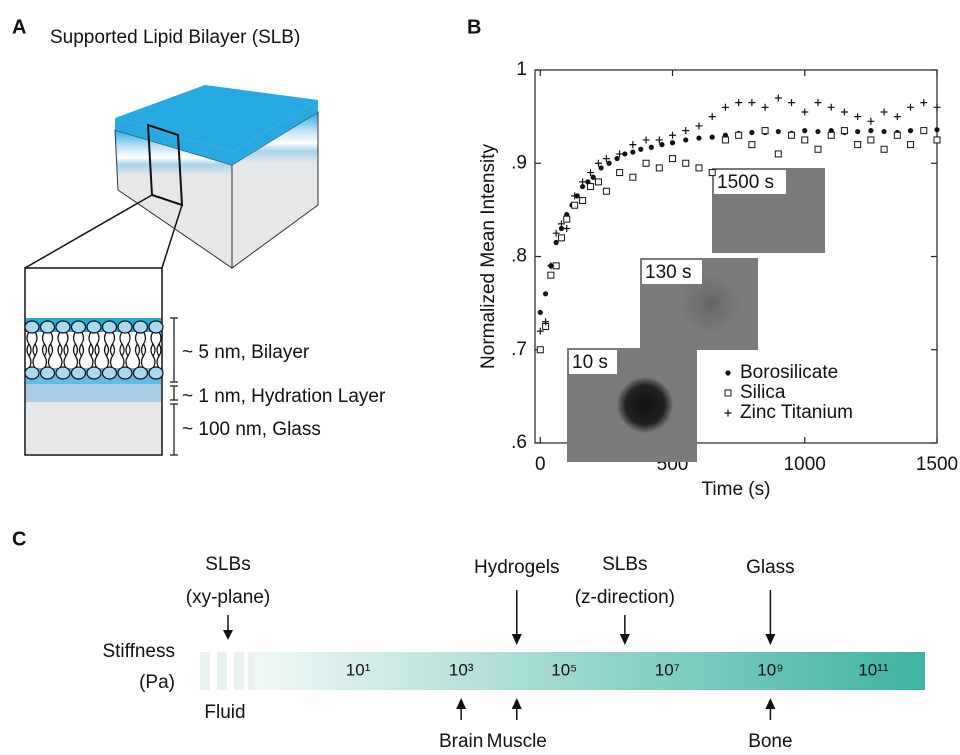 The height and width of the screenshot is (755, 960). What do you see at coordinates (625, 597) in the screenshot?
I see `annotation-label: (z-direction)` at bounding box center [625, 597].